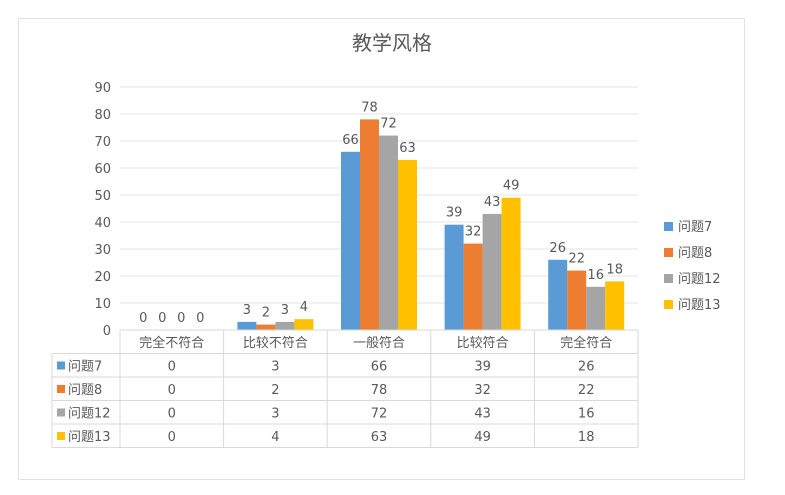 The image size is (785, 495). Describe the element at coordinates (171, 343) in the screenshot. I see `category-label: 完全不符合` at that location.